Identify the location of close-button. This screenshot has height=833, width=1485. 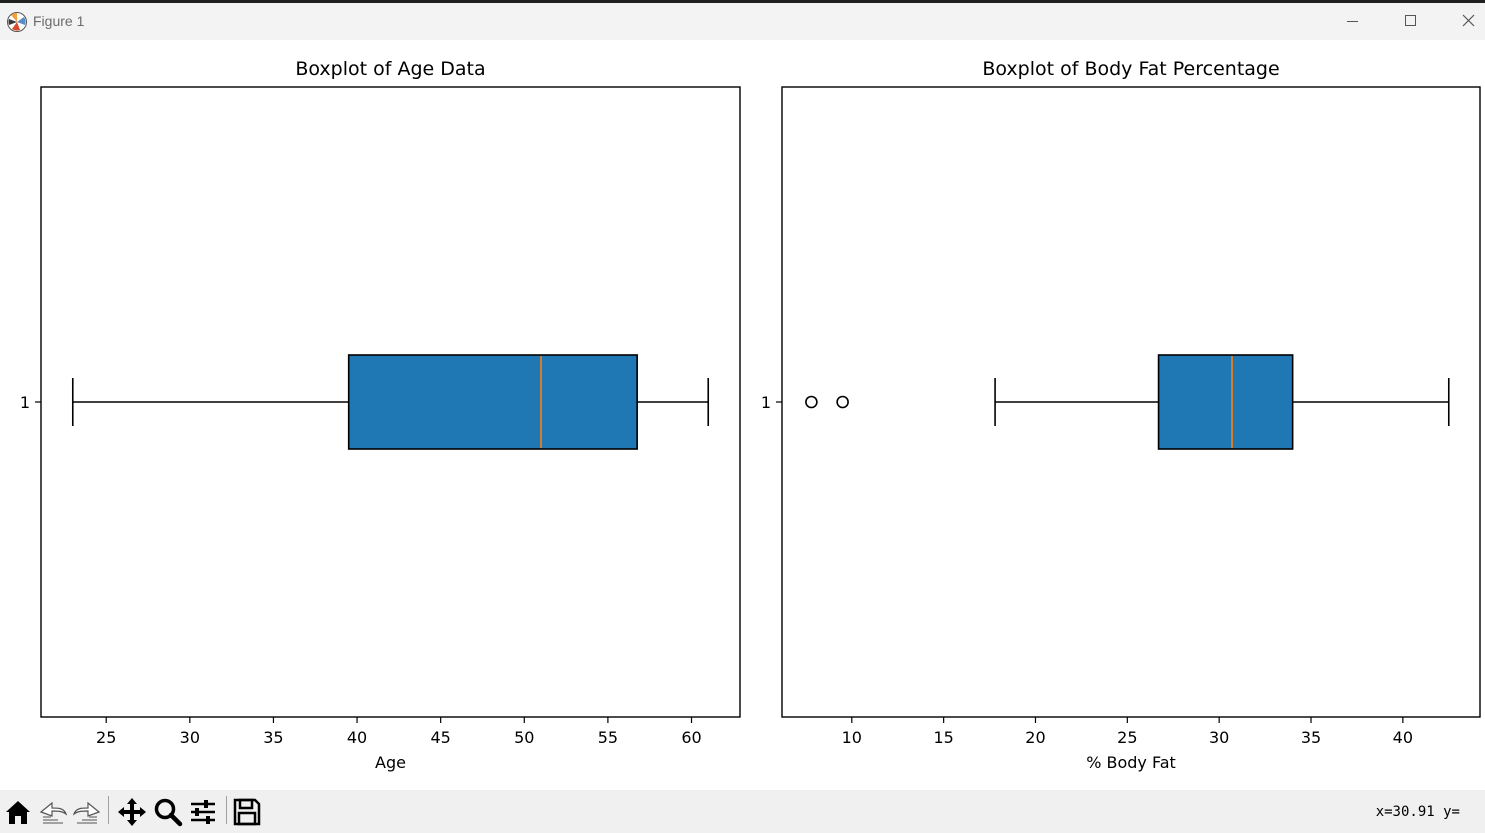
(1462, 21).